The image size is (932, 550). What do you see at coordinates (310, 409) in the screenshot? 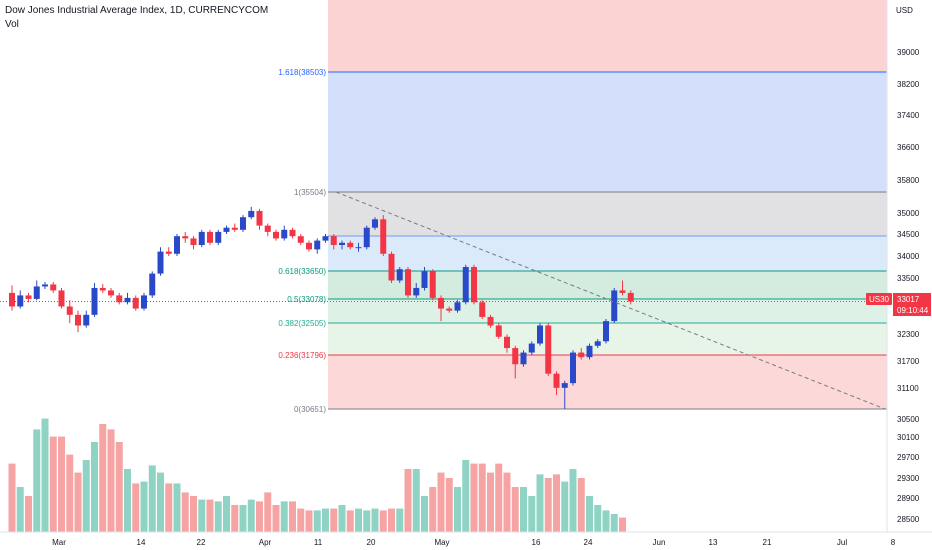
I see `fib-label-0: 0(30651)` at bounding box center [310, 409].